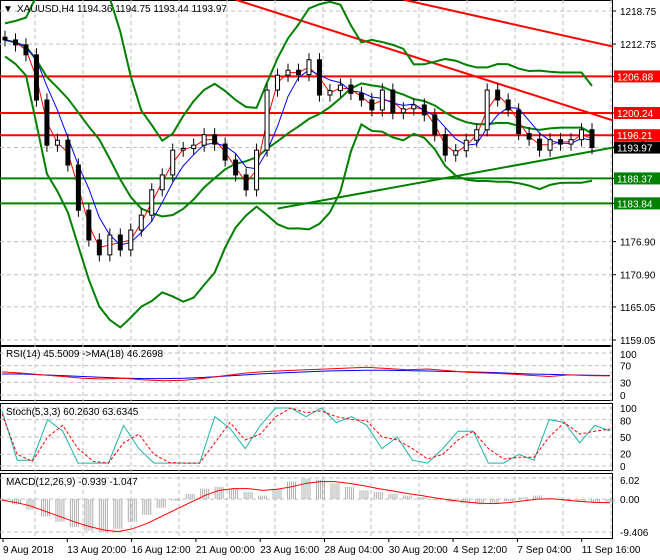  What do you see at coordinates (630, 481) in the screenshot?
I see `indicator-tick-label: 6.02` at bounding box center [630, 481].